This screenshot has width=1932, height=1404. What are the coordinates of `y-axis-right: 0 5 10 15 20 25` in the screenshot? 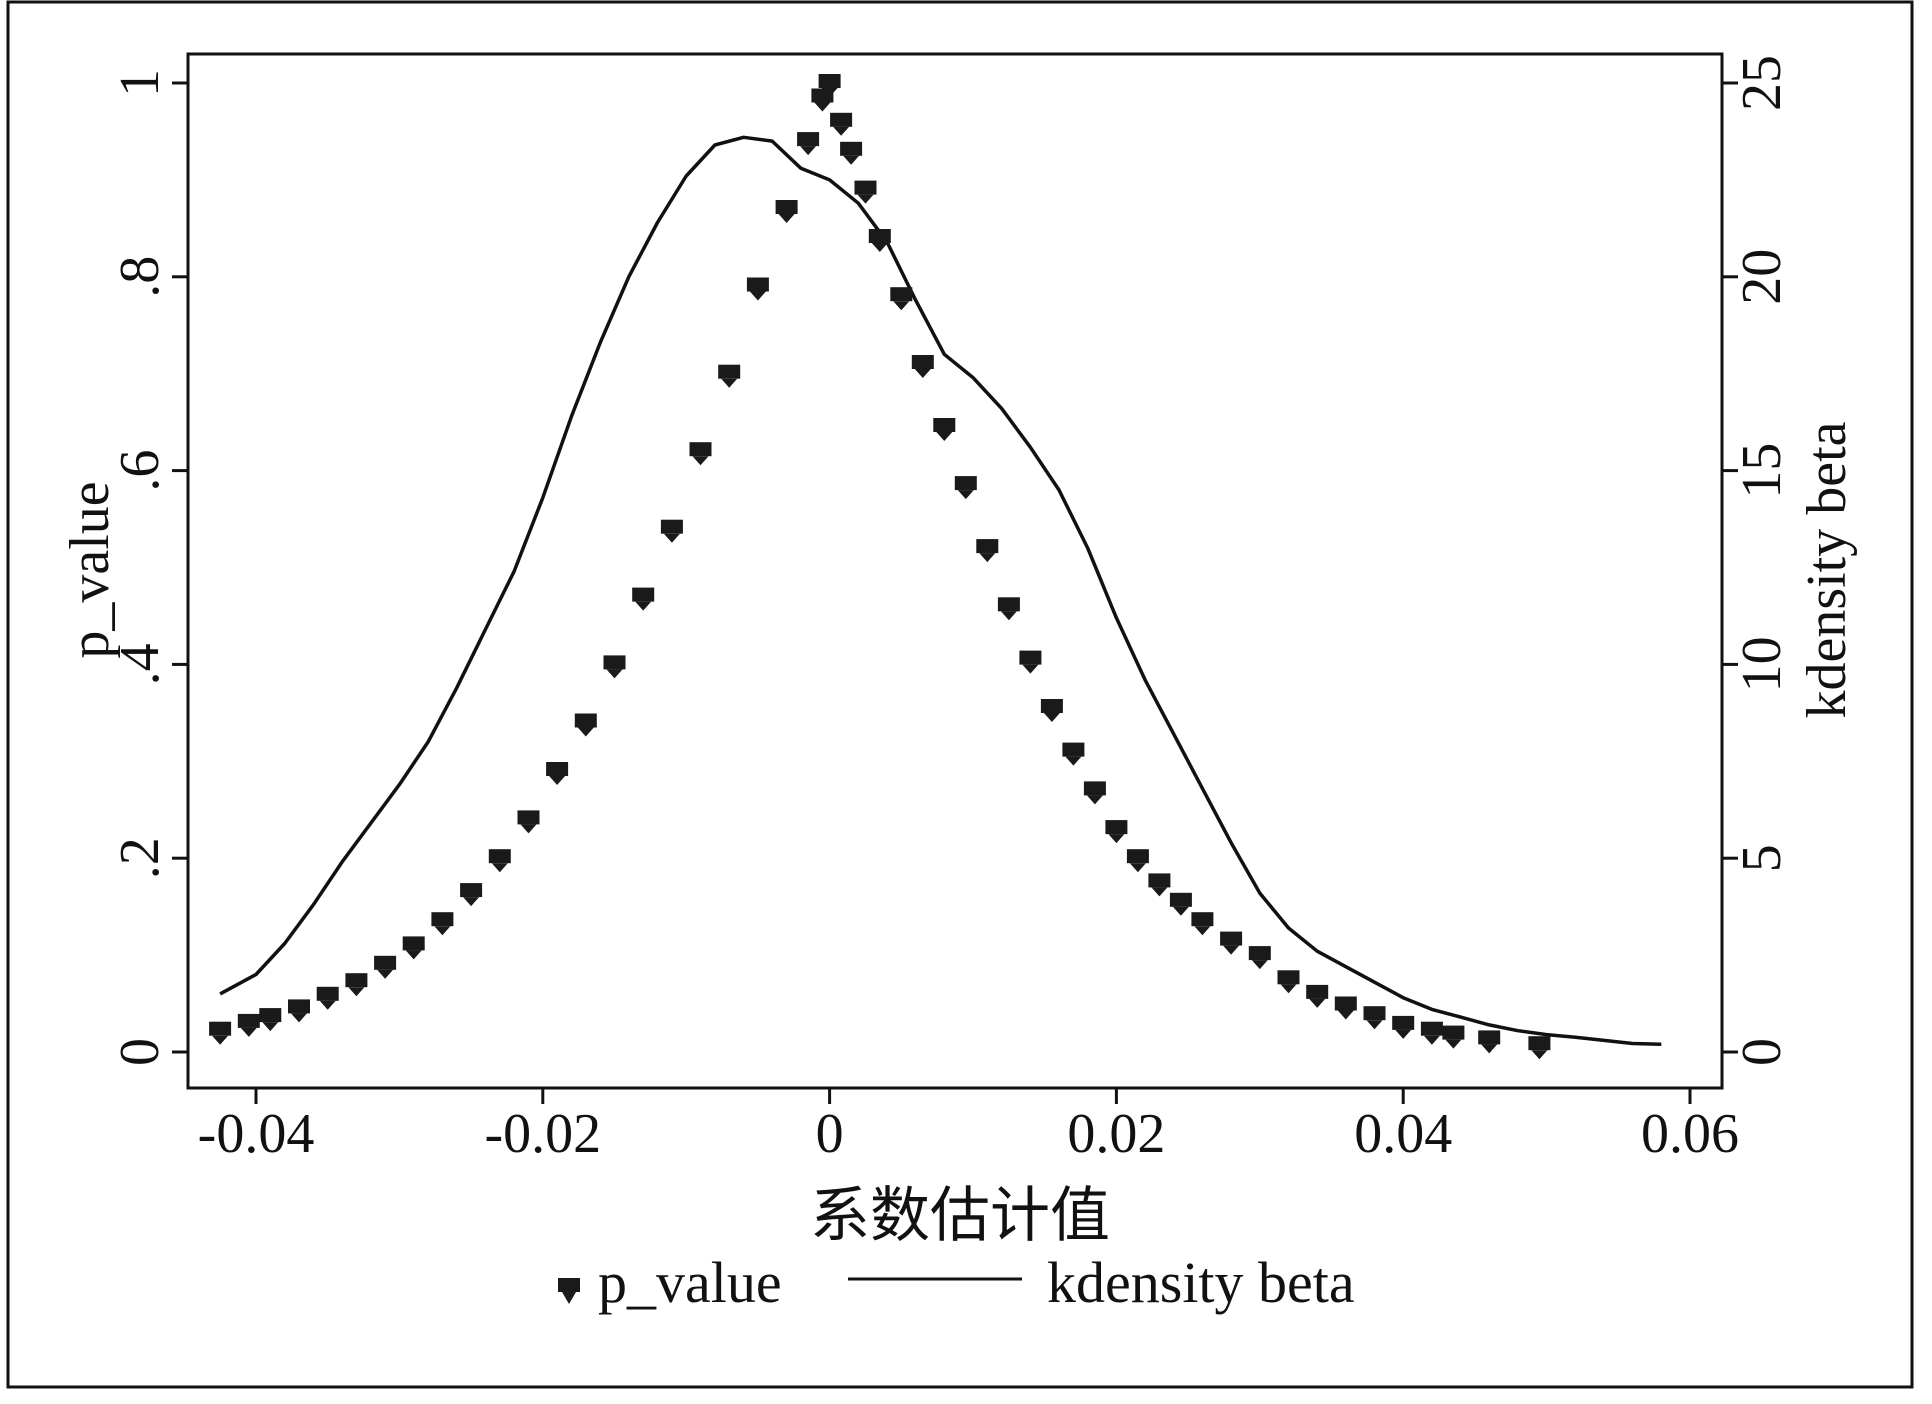 It's located at (1757, 560).